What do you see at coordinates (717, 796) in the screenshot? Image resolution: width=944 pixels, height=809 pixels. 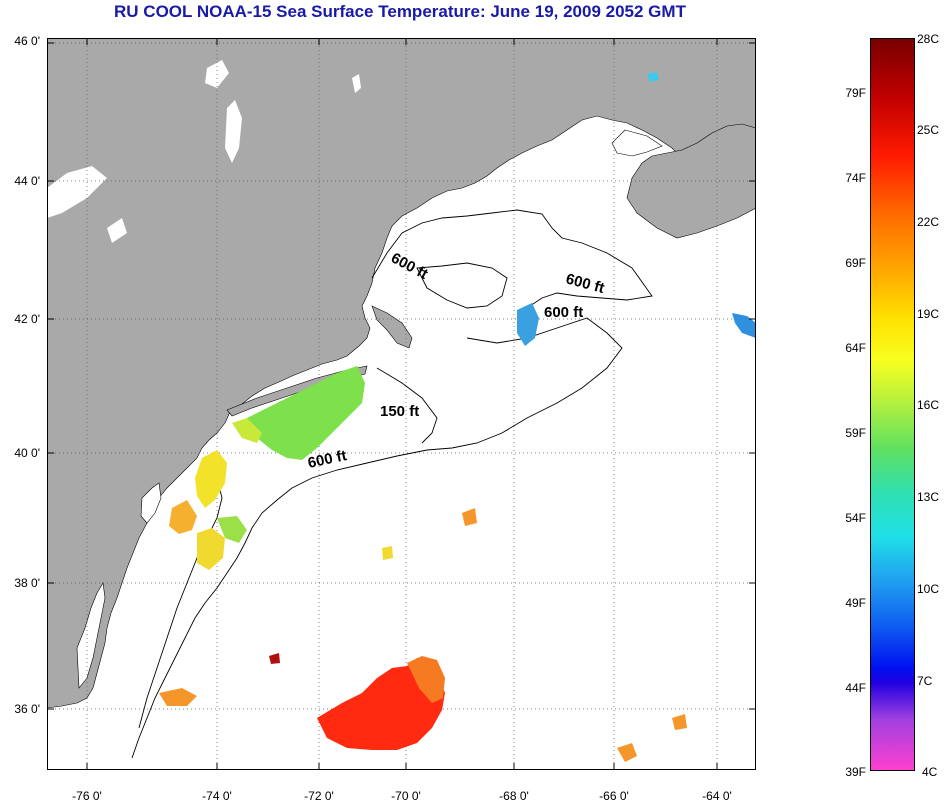 I see `lon-label-64: -64 0'` at bounding box center [717, 796].